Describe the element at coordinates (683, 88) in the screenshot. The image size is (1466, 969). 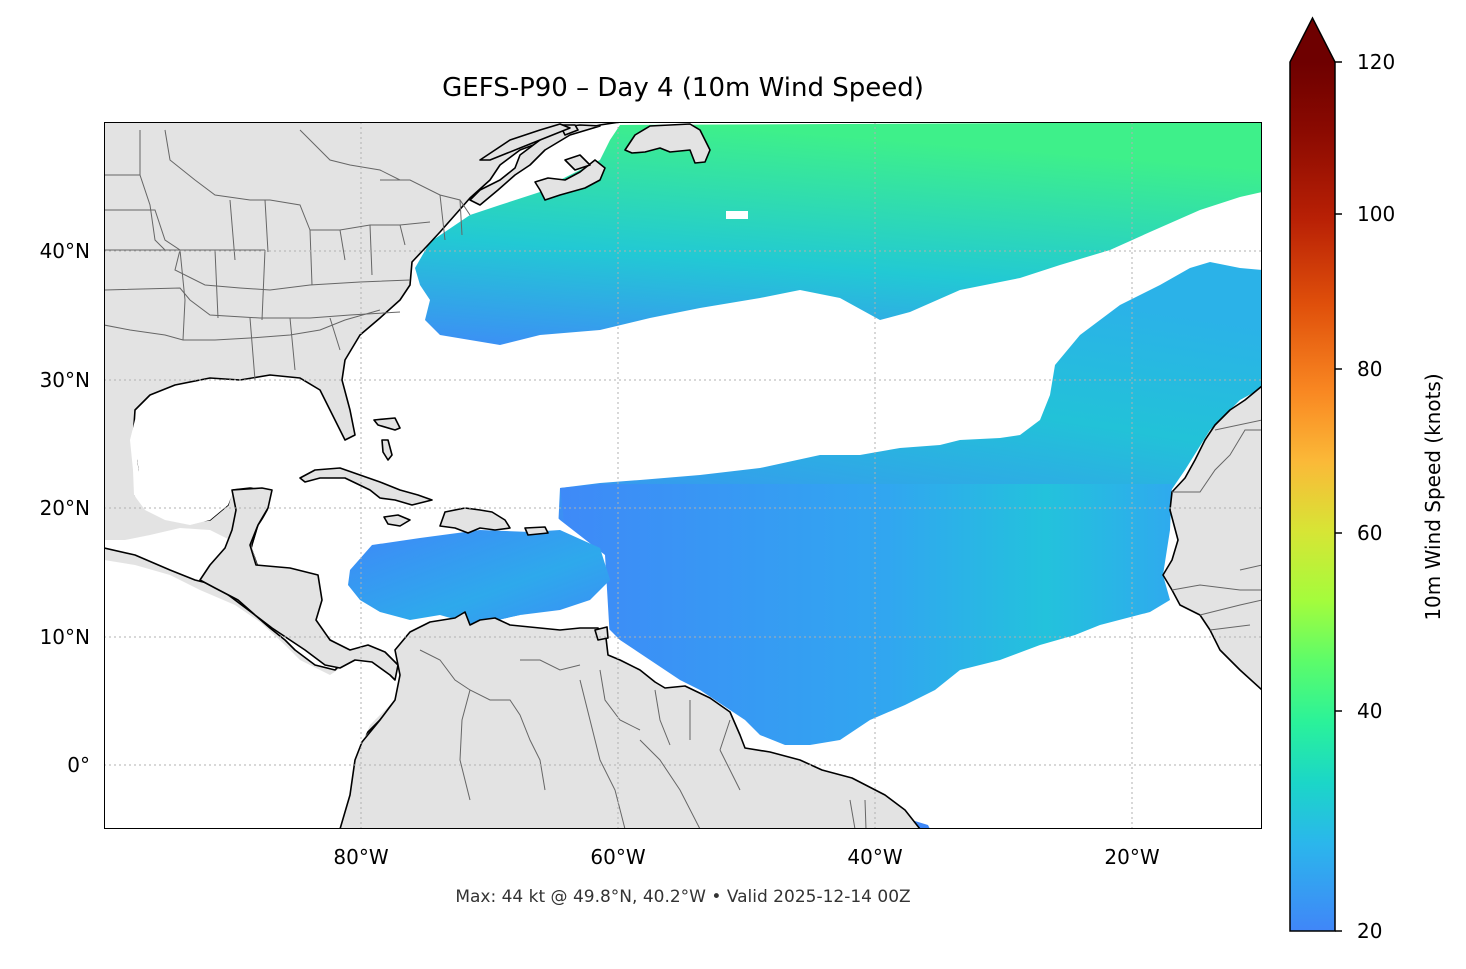
I see `chart-title: GEFS-P90 – Day 4 (10m Wind Speed)` at that location.